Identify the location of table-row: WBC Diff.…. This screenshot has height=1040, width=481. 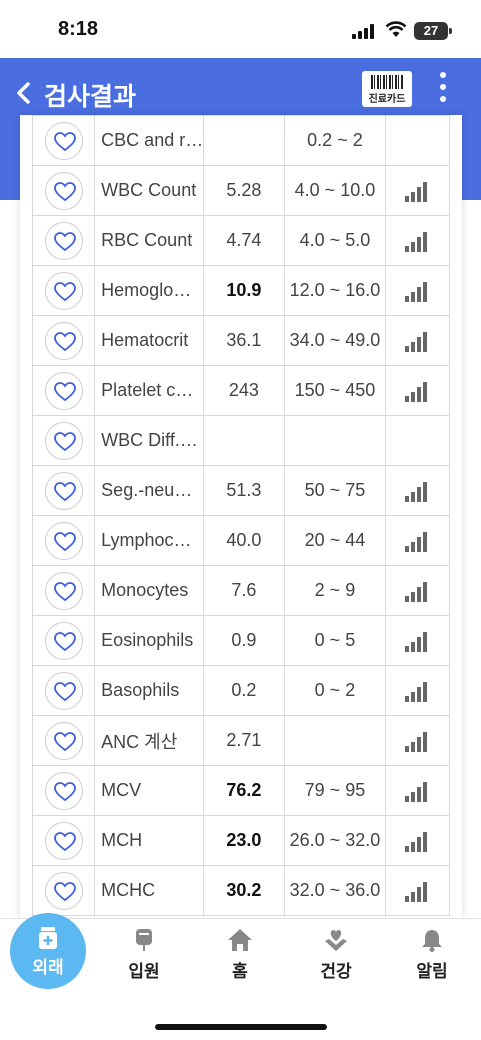
(240, 440).